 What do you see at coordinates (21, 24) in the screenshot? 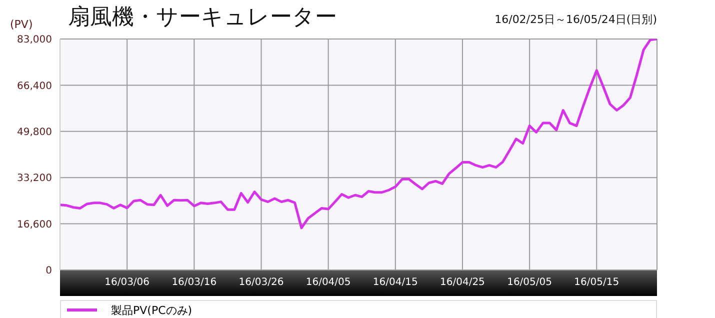
I see `y-axis-title: (PV)` at bounding box center [21, 24].